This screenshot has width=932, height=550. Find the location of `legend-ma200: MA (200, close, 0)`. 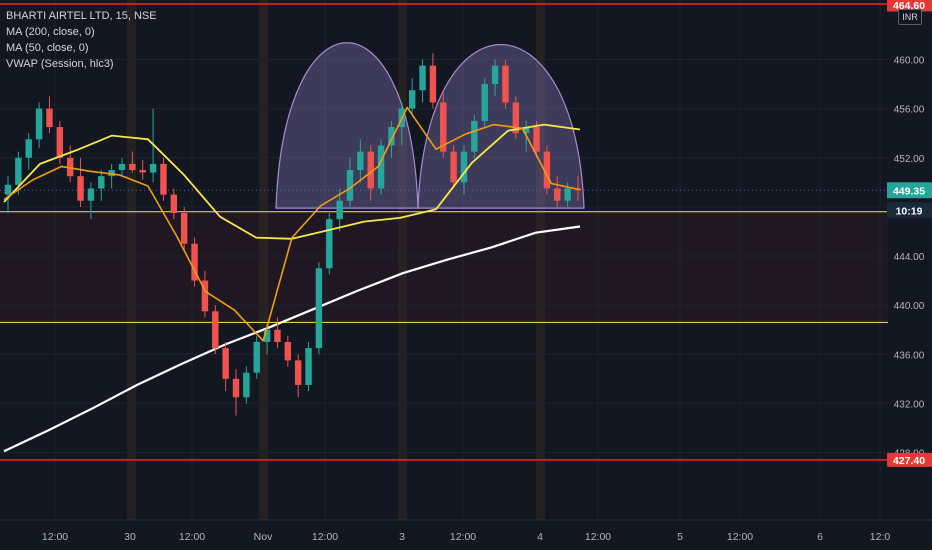

legend-ma200: MA (200, close, 0) is located at coordinates (50, 32).